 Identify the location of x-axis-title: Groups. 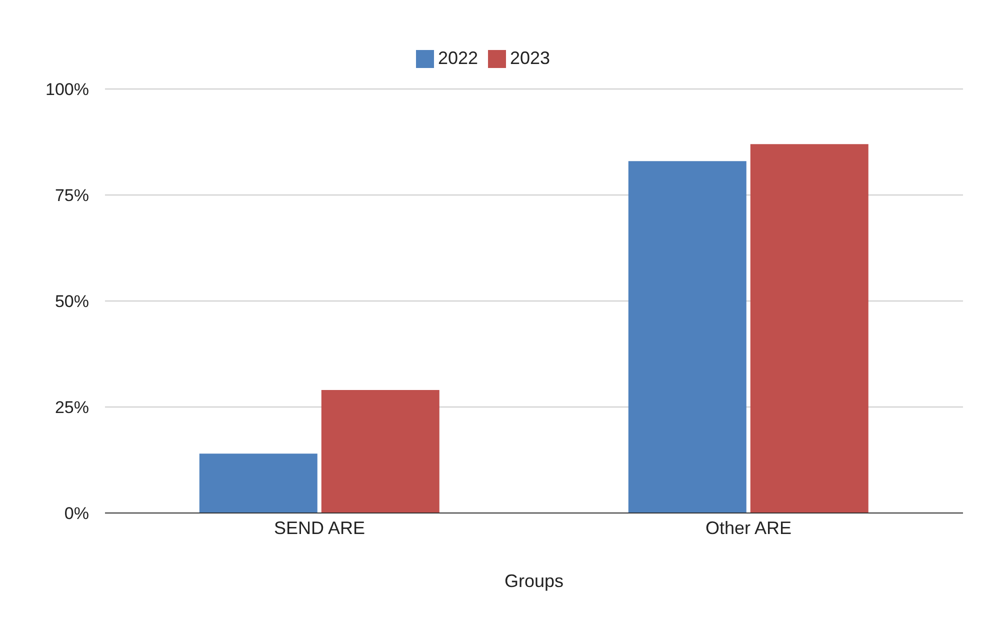
(534, 581).